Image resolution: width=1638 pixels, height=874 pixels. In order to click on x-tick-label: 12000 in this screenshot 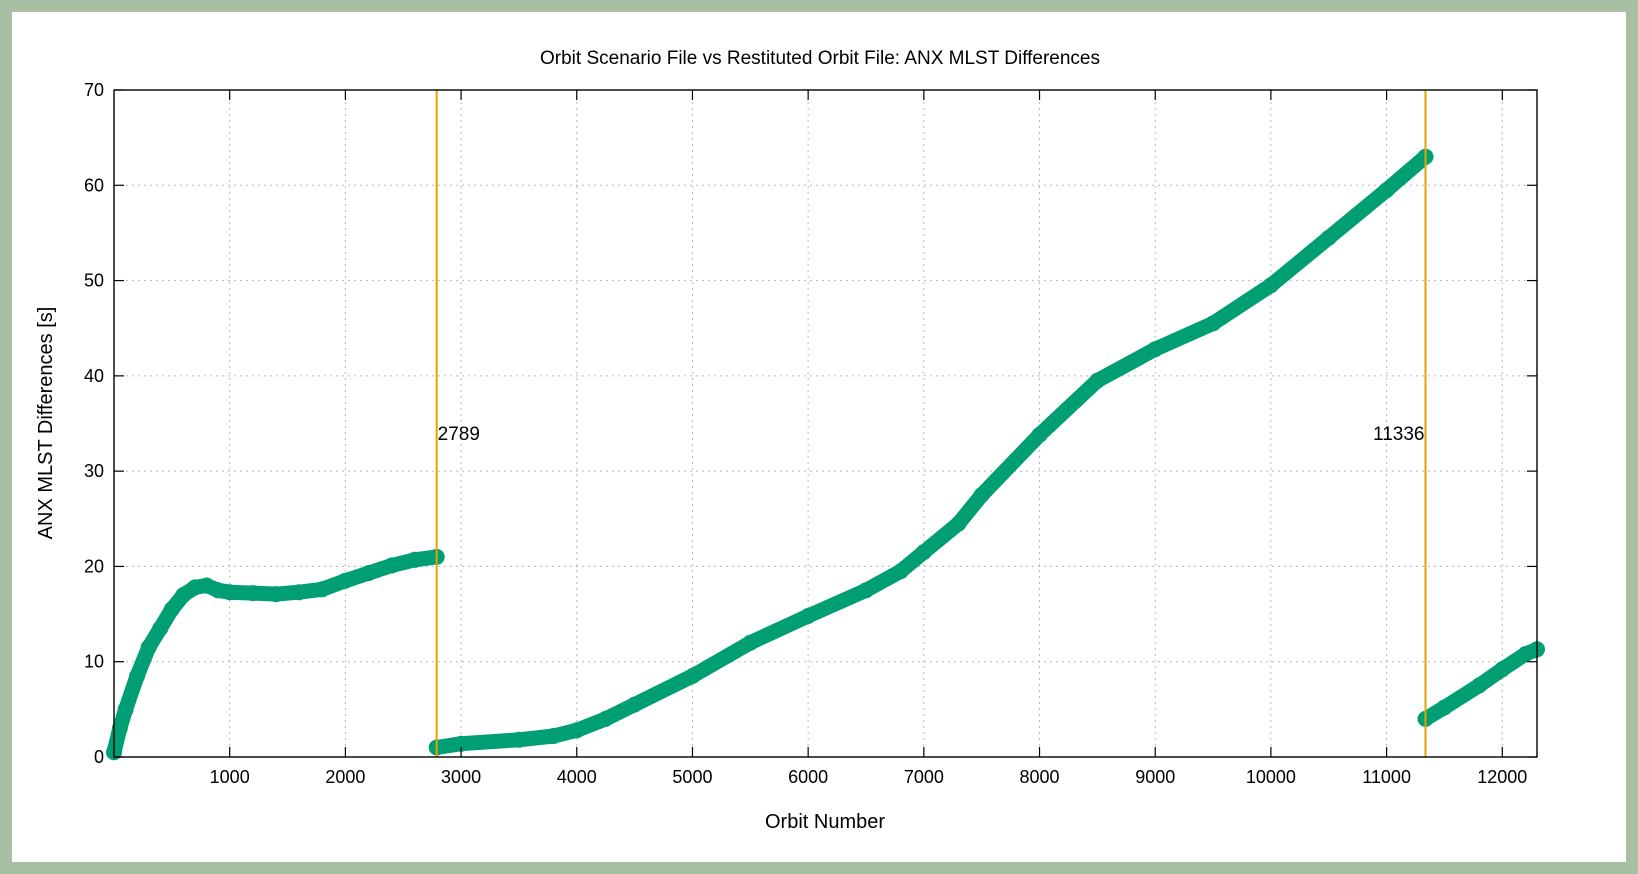, I will do `click(1502, 777)`.